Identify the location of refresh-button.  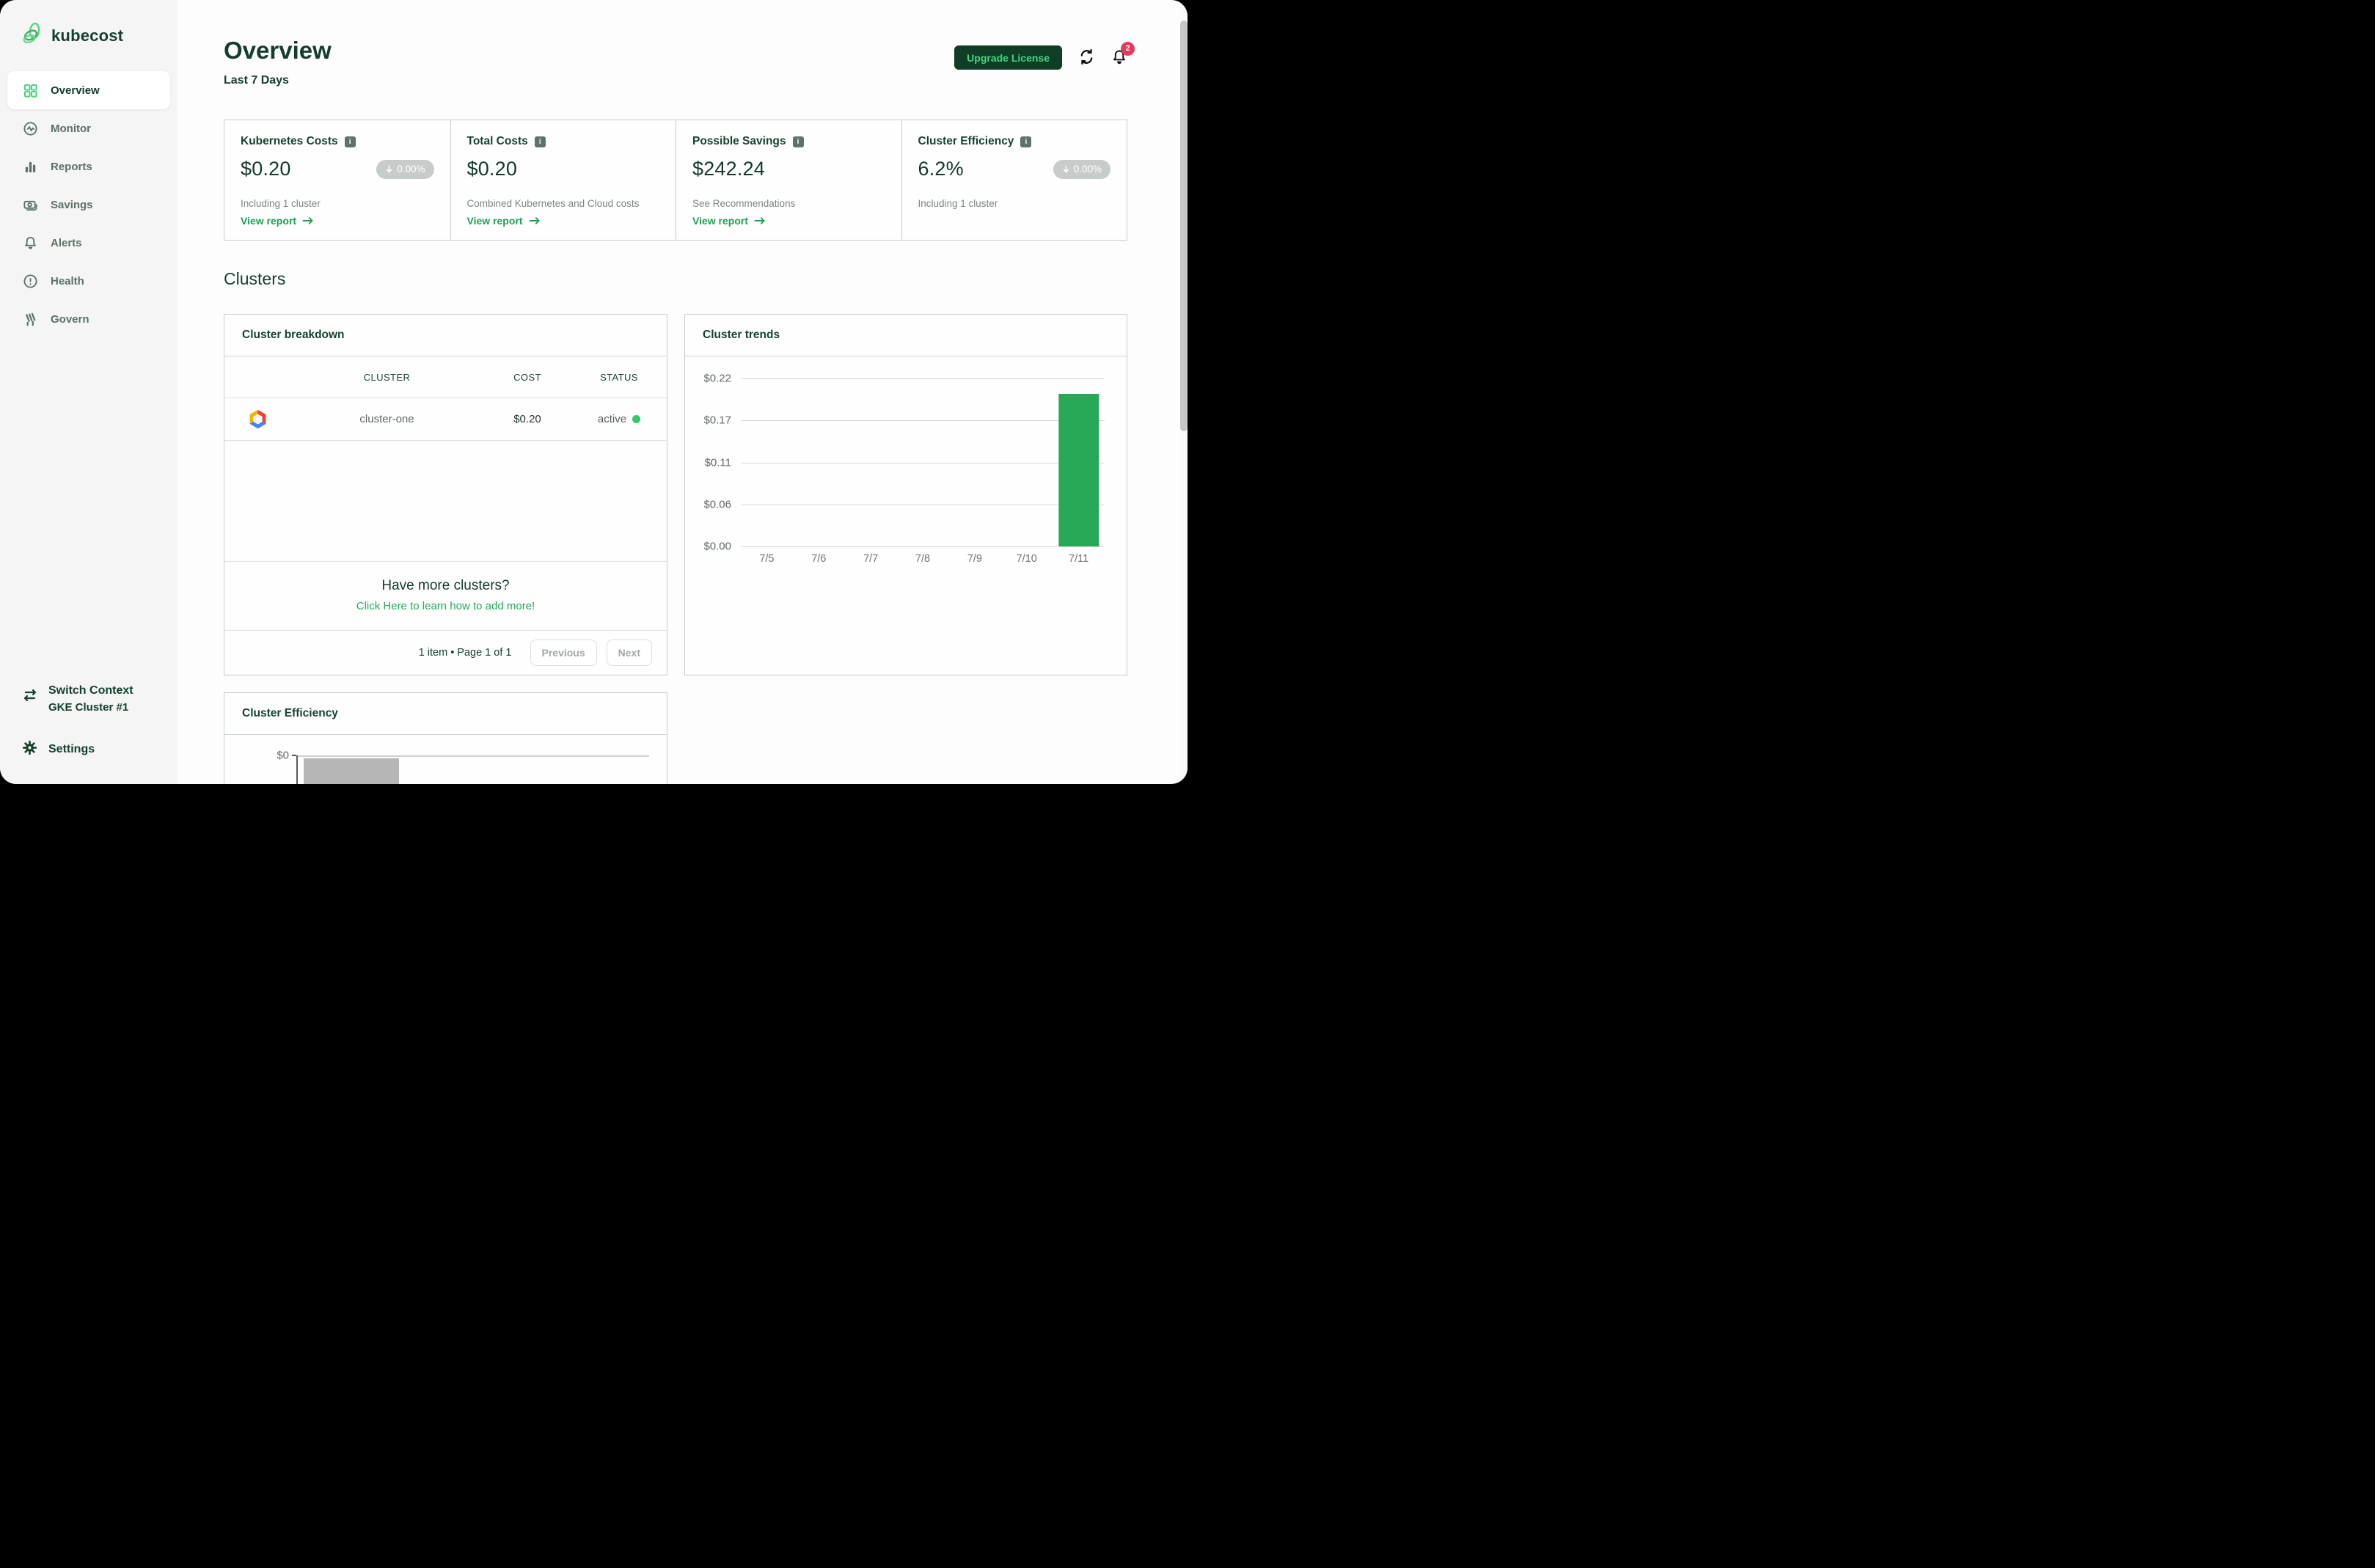
(1086, 57).